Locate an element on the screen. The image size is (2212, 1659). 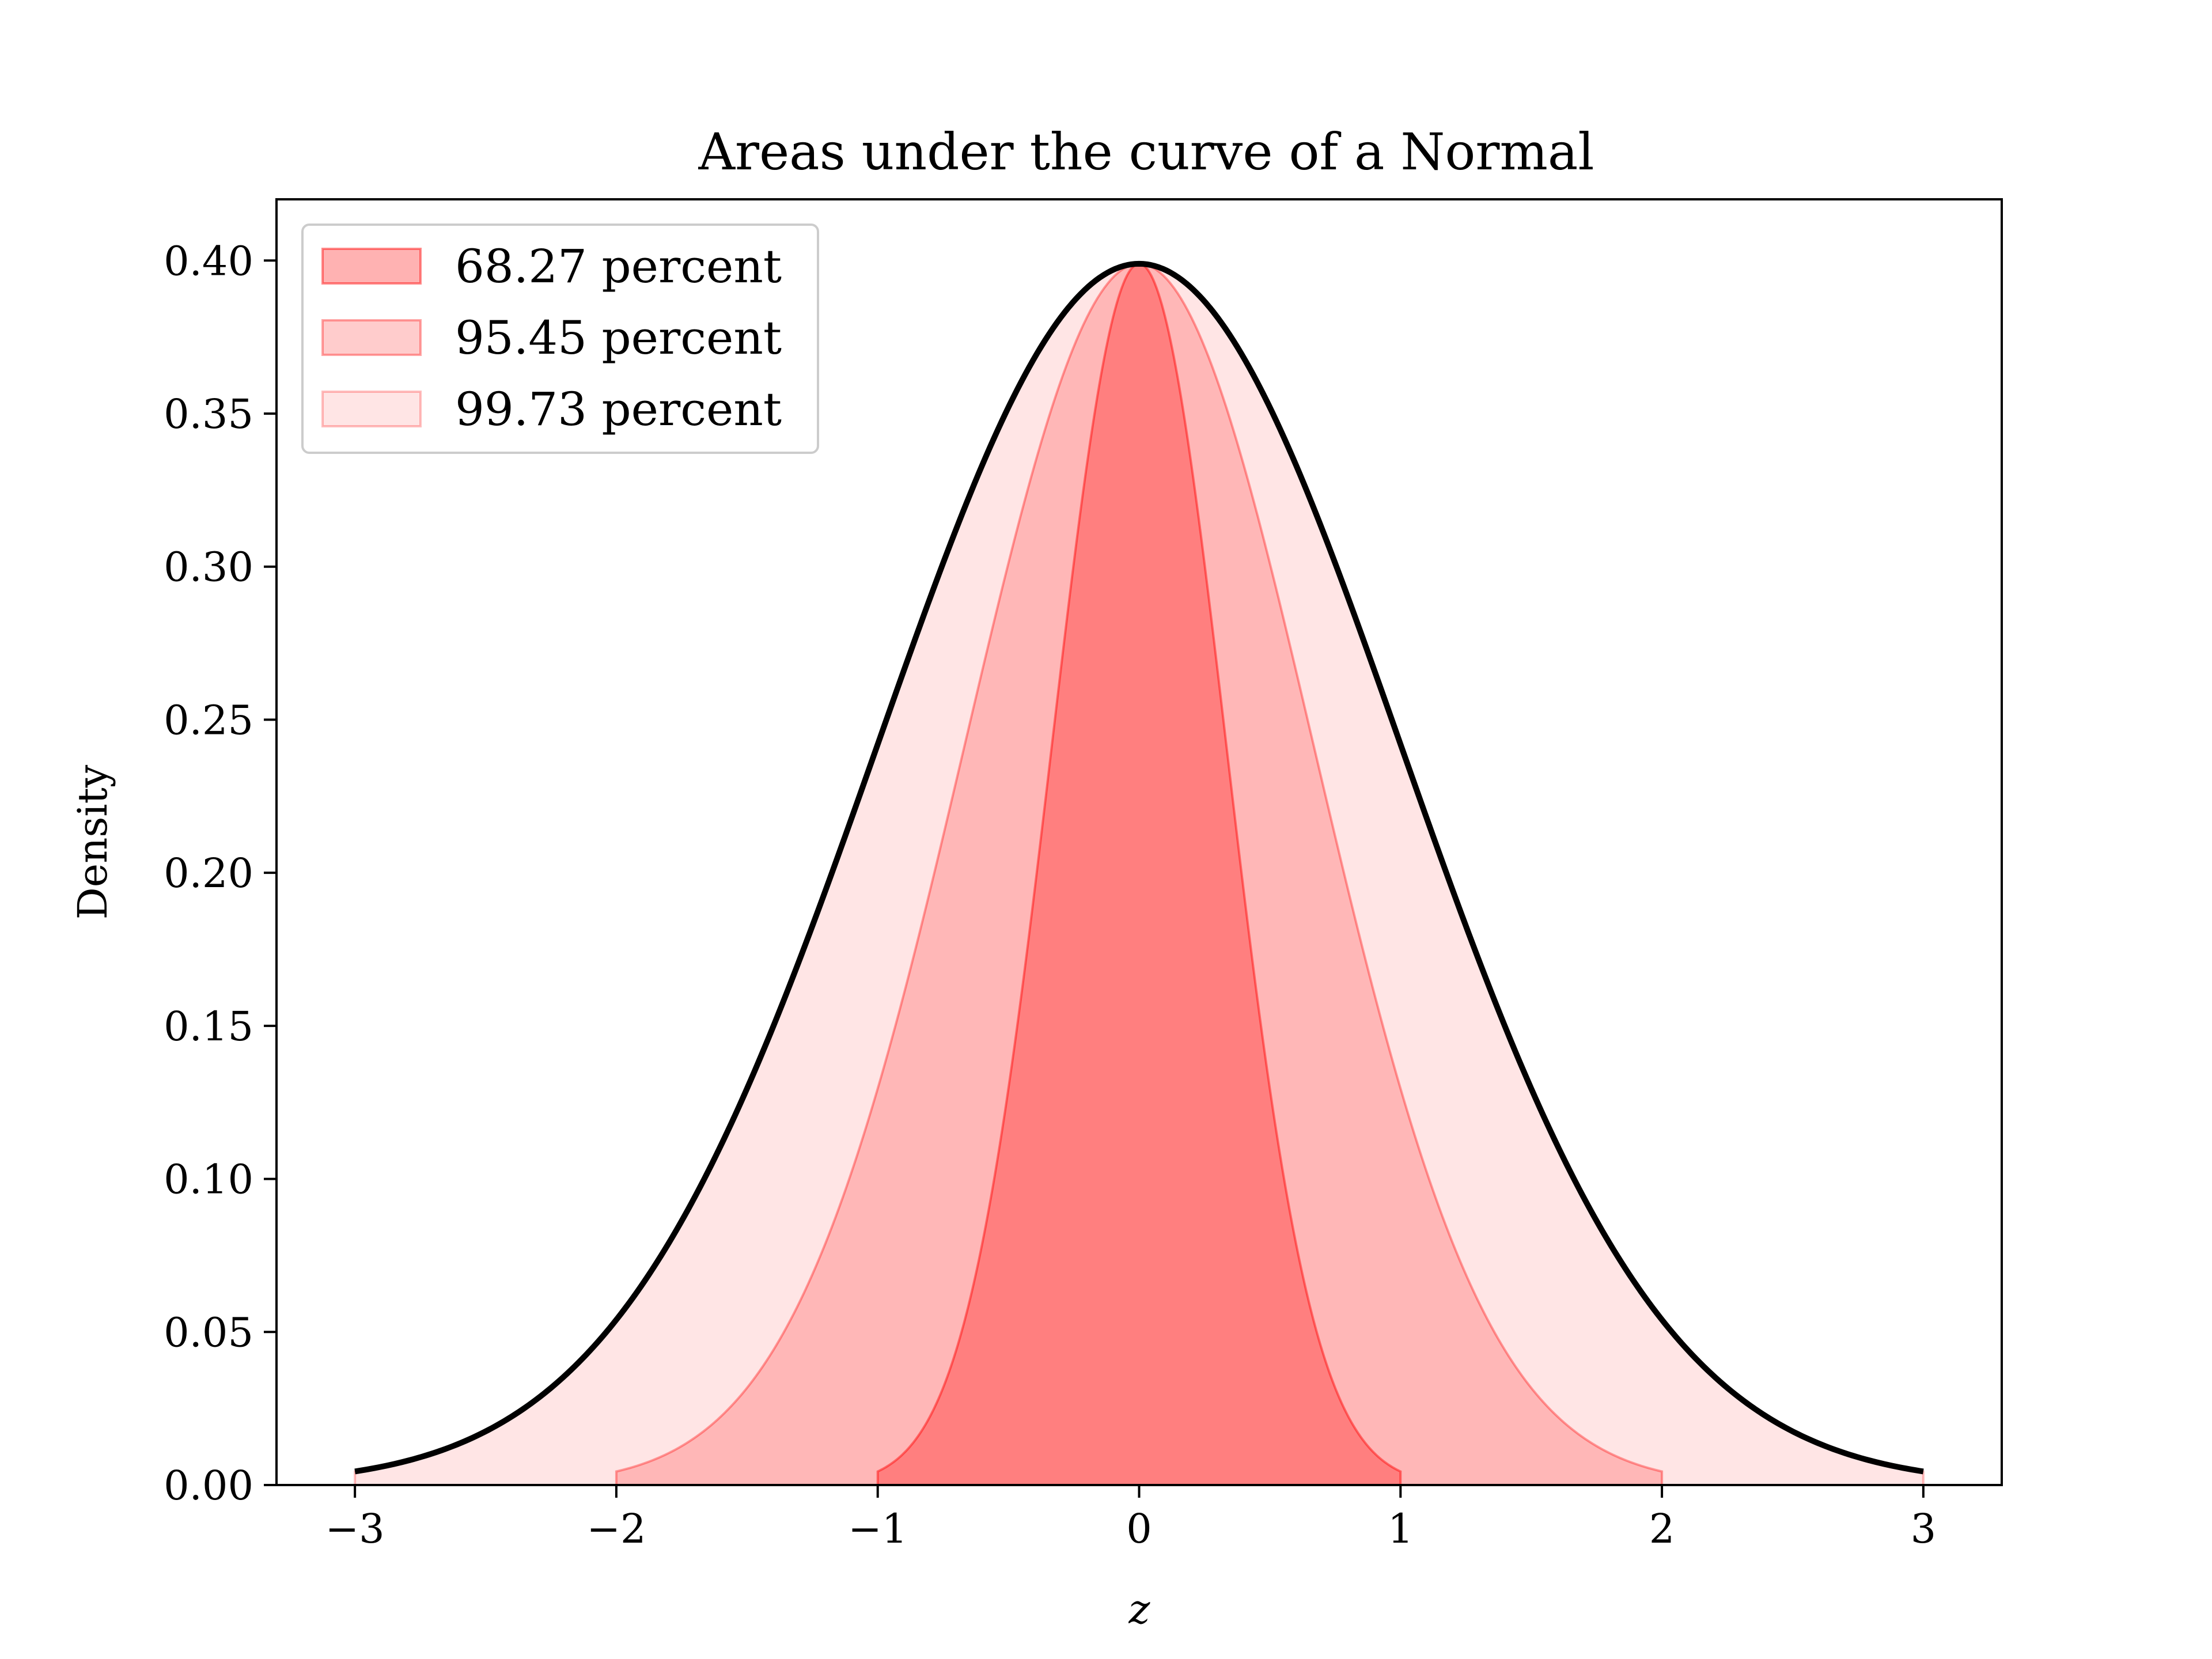
legend: 68.27 percent 95.45 percent 99.73 percent is located at coordinates (560, 339).